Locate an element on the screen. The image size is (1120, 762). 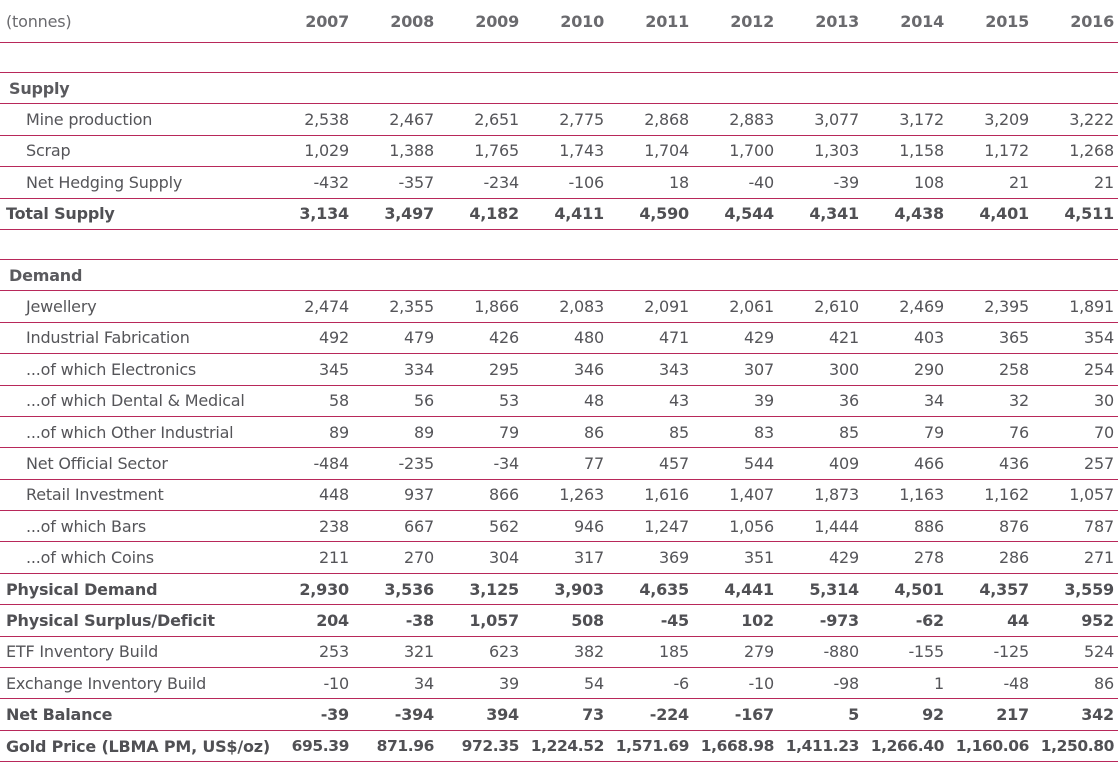
value-cell: -98 is located at coordinates (820, 683).